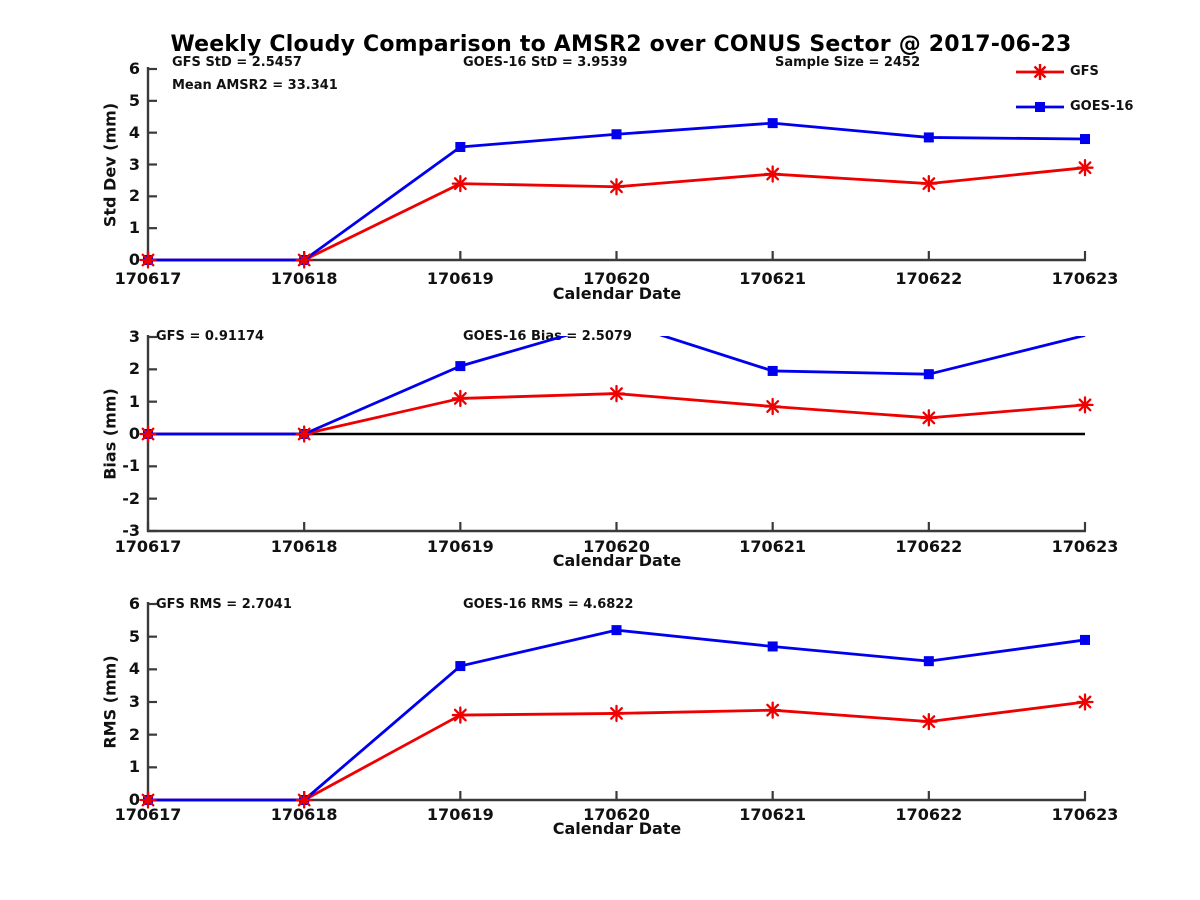  Describe the element at coordinates (237, 62) in the screenshot. I see `annotation-gfs-std: GFS StD = 2.5457` at that location.